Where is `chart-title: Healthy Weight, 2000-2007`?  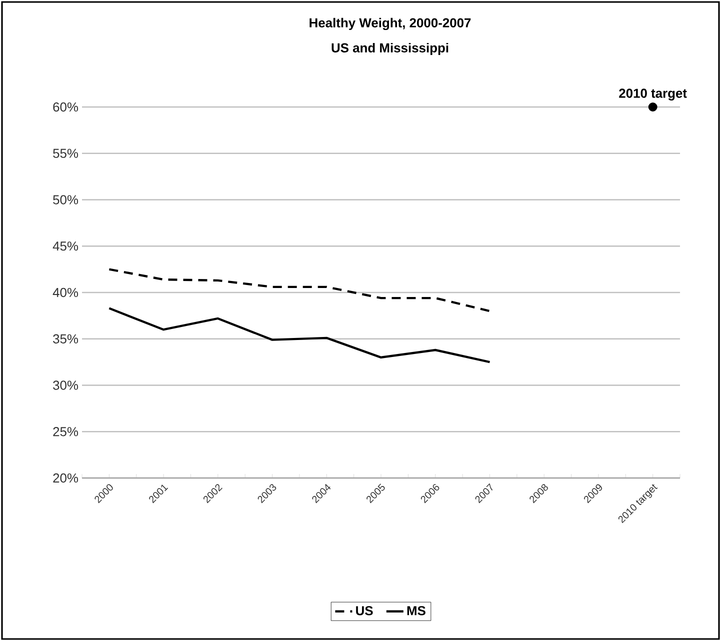 chart-title: Healthy Weight, 2000-2007 is located at coordinates (390, 24).